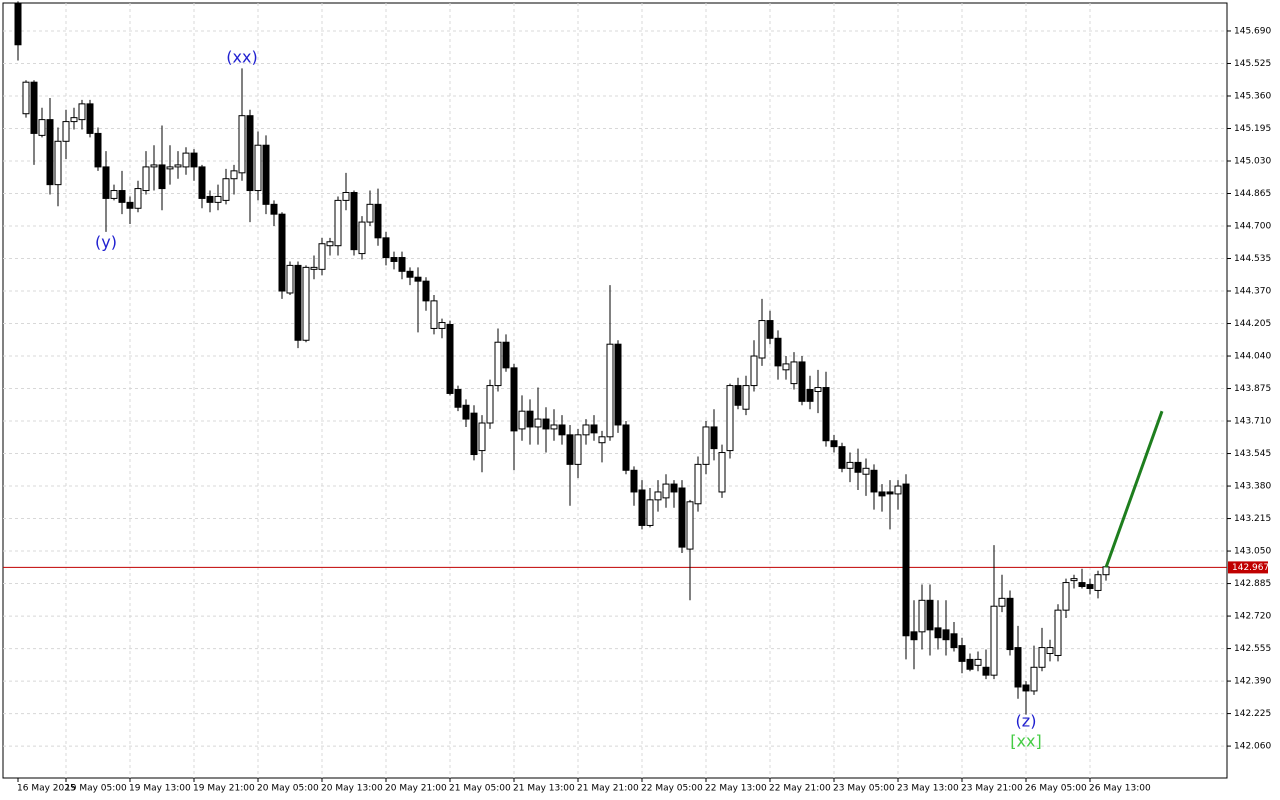 The height and width of the screenshot is (800, 1280). What do you see at coordinates (1134, 489) in the screenshot?
I see `projection-line` at bounding box center [1134, 489].